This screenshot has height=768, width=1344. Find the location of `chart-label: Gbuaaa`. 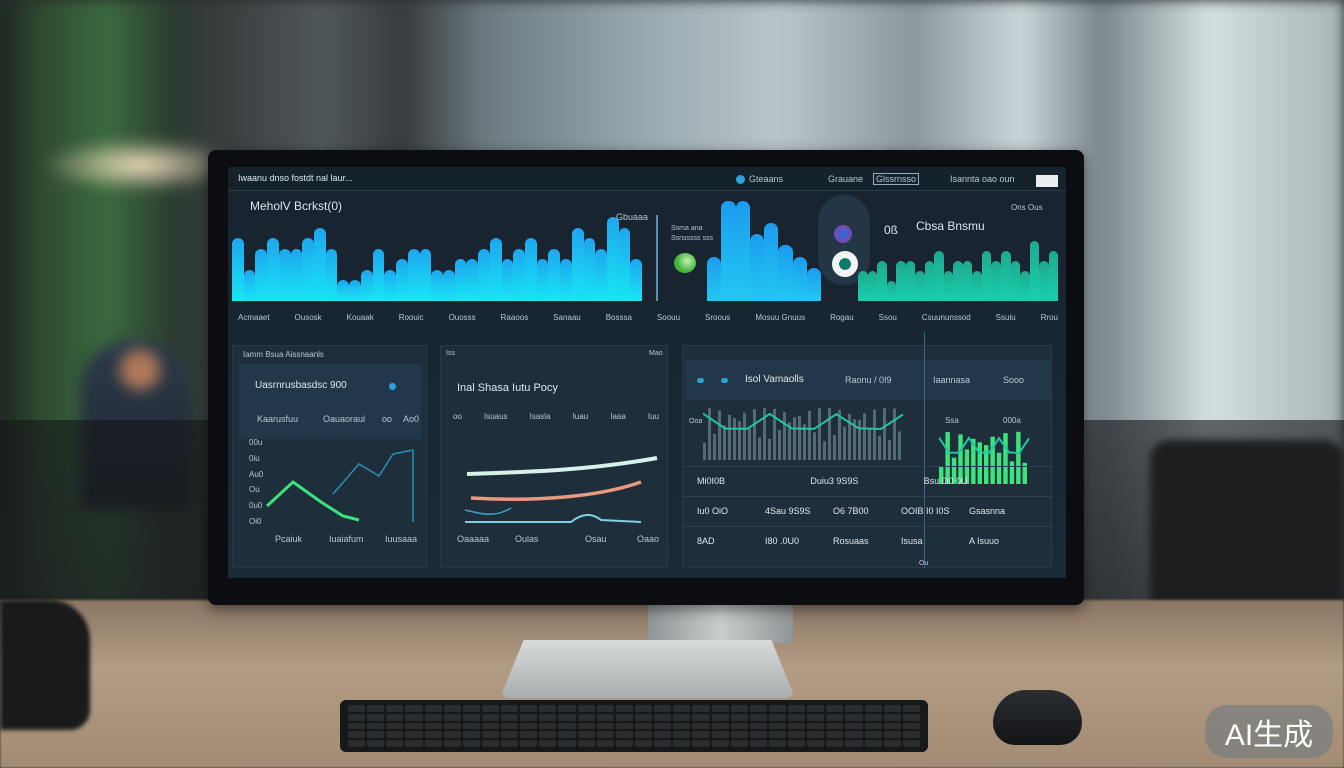

chart-label: Gbuaaa is located at coordinates (632, 217).